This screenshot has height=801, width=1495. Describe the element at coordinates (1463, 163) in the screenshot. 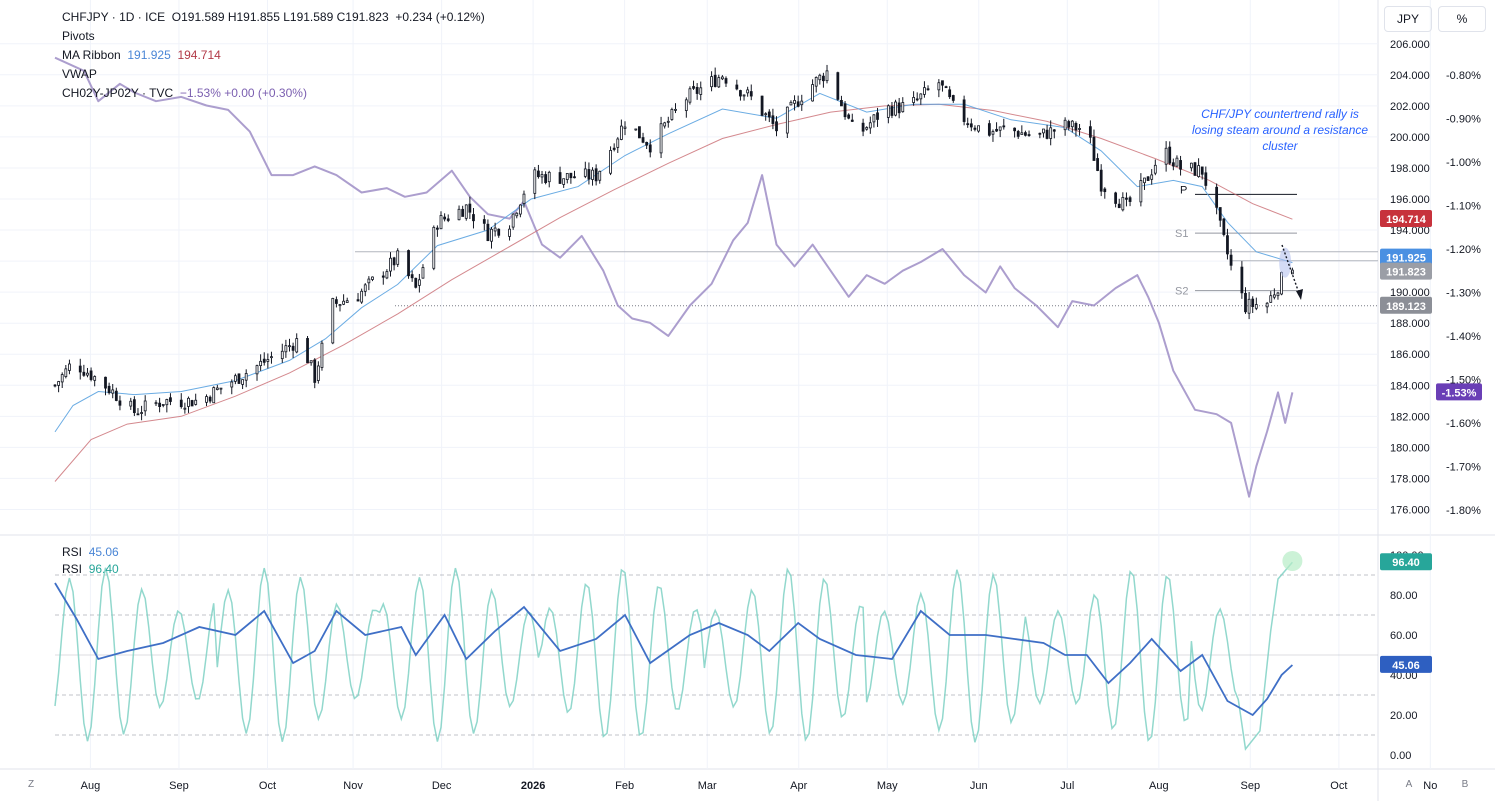

I see `percent-tick-label: -1.00%` at that location.